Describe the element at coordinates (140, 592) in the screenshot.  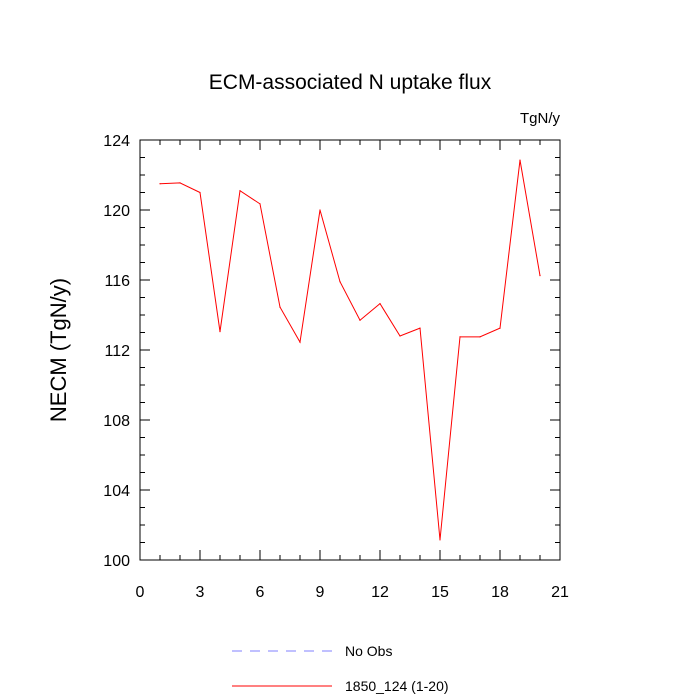
I see `x-tick-label: 0` at that location.